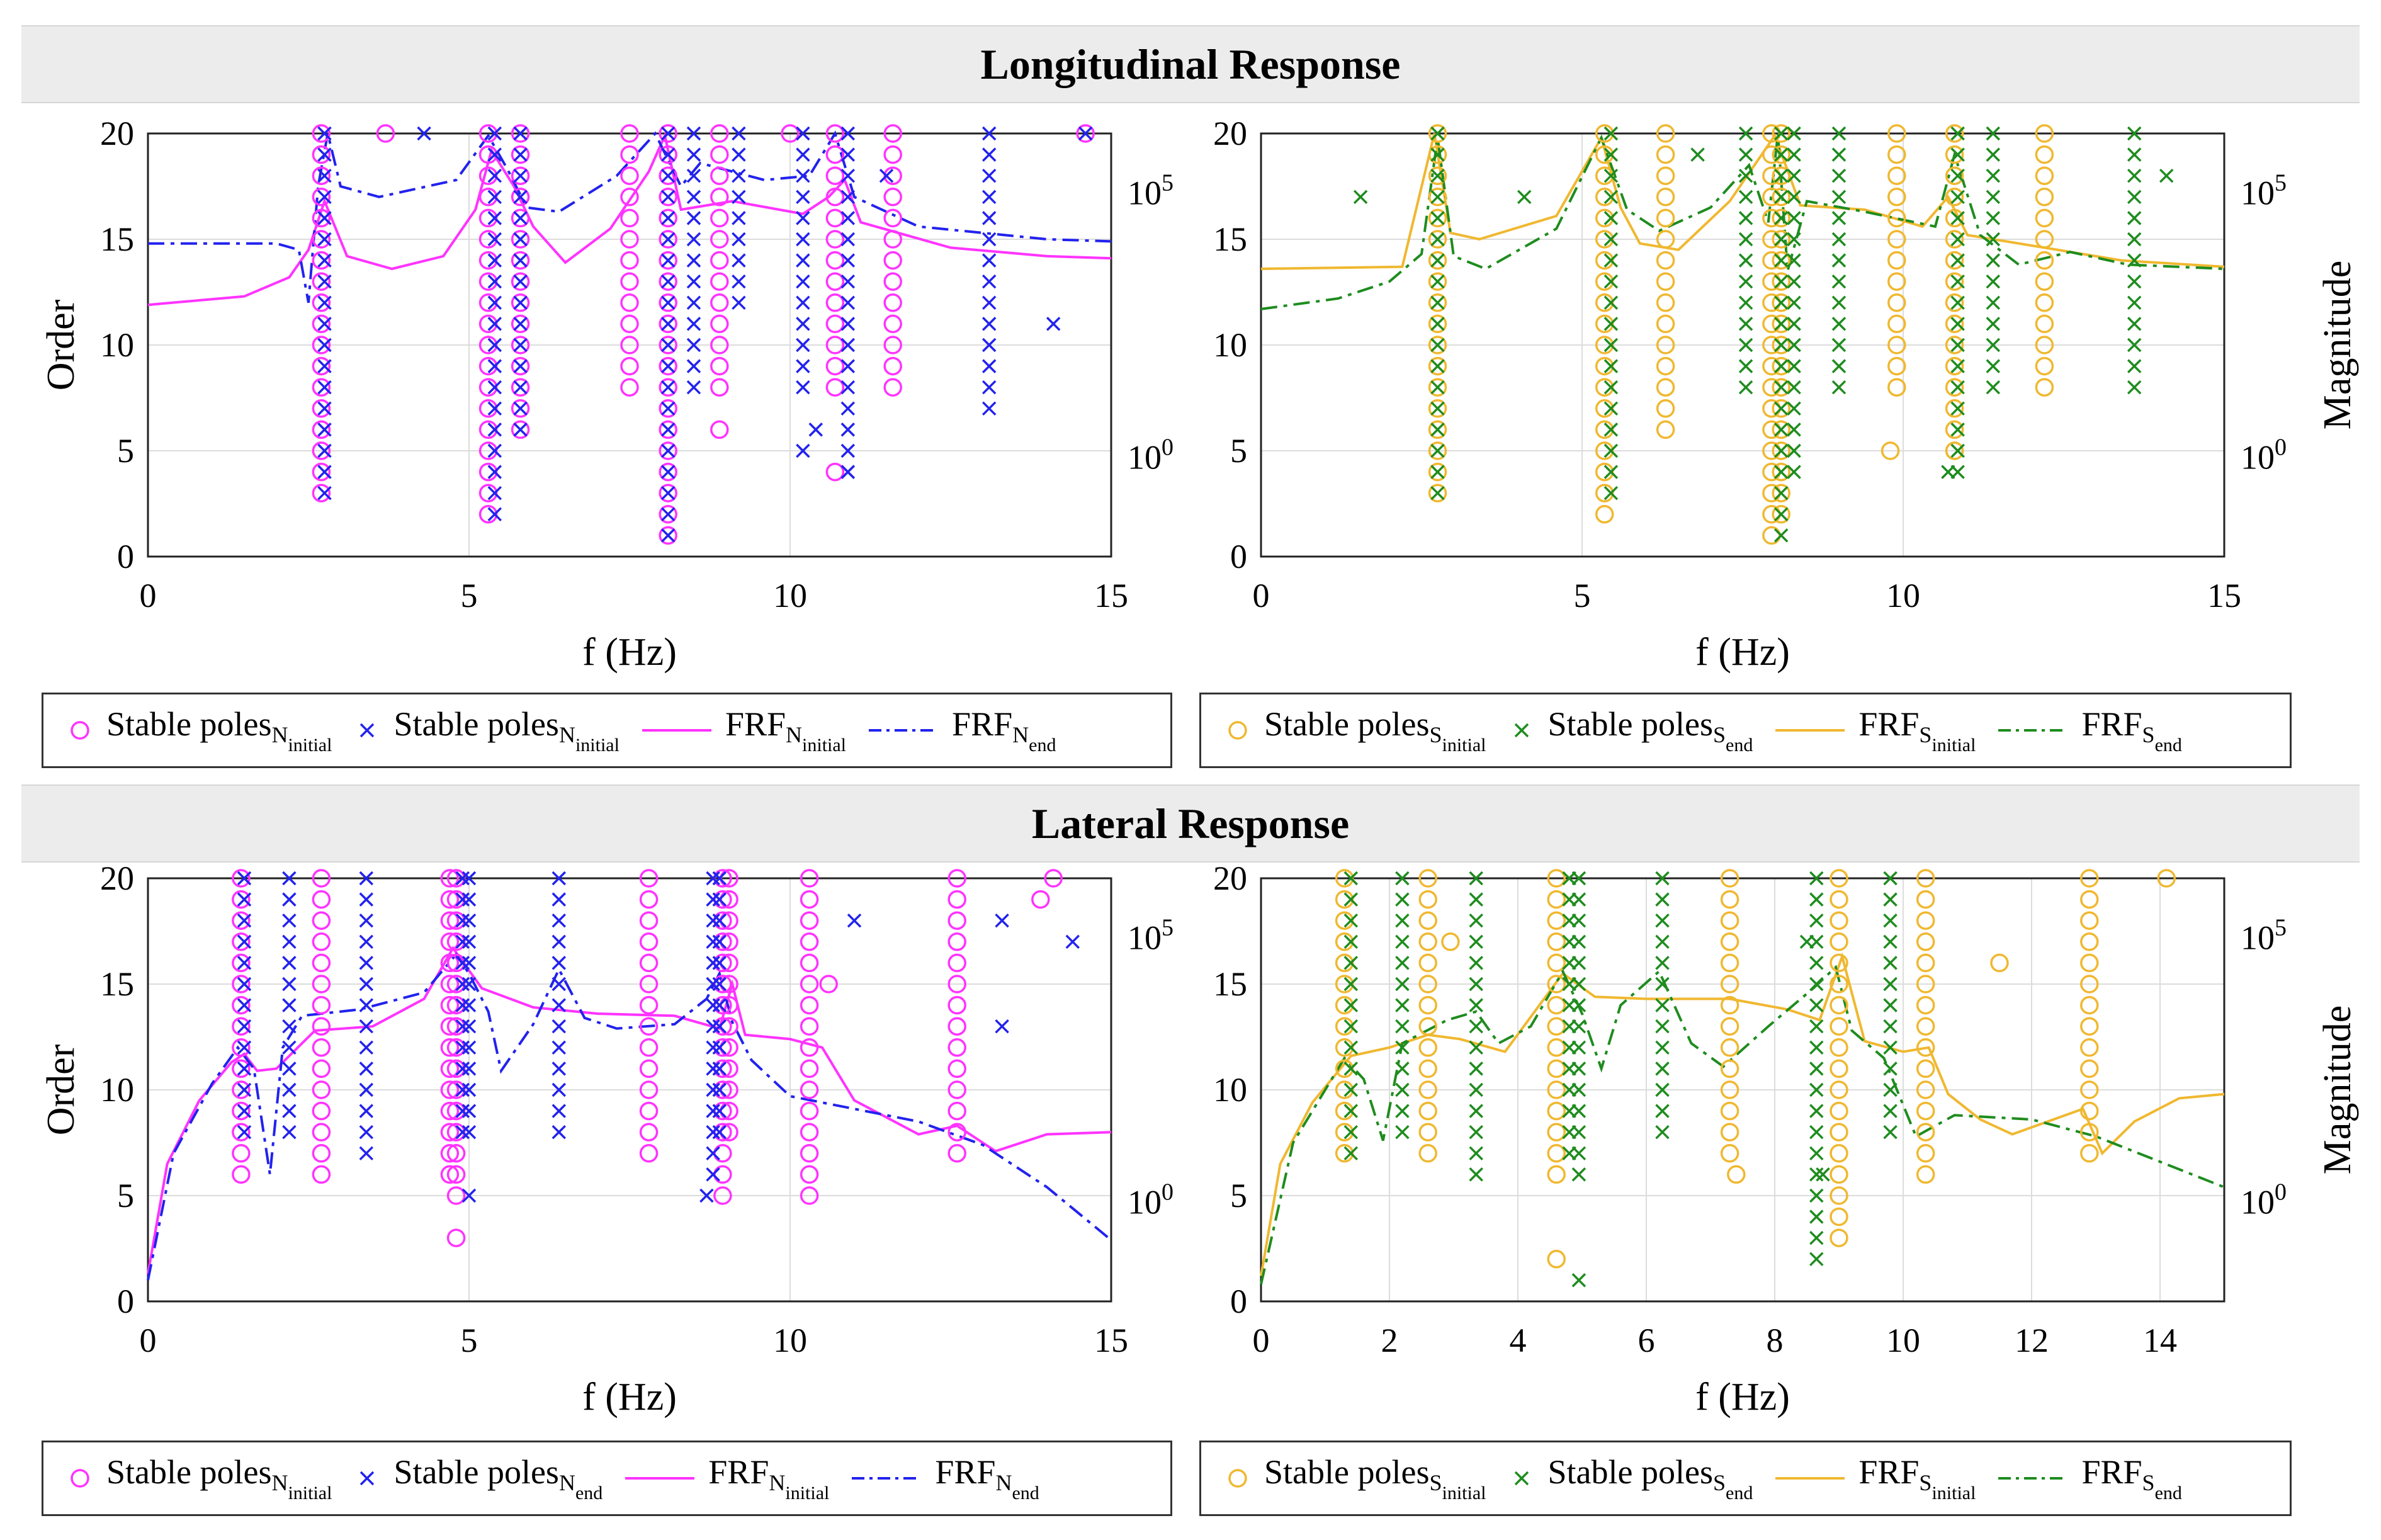 This screenshot has height=1540, width=2381. What do you see at coordinates (790, 595) in the screenshot?
I see `x-tick-label: 10` at bounding box center [790, 595].